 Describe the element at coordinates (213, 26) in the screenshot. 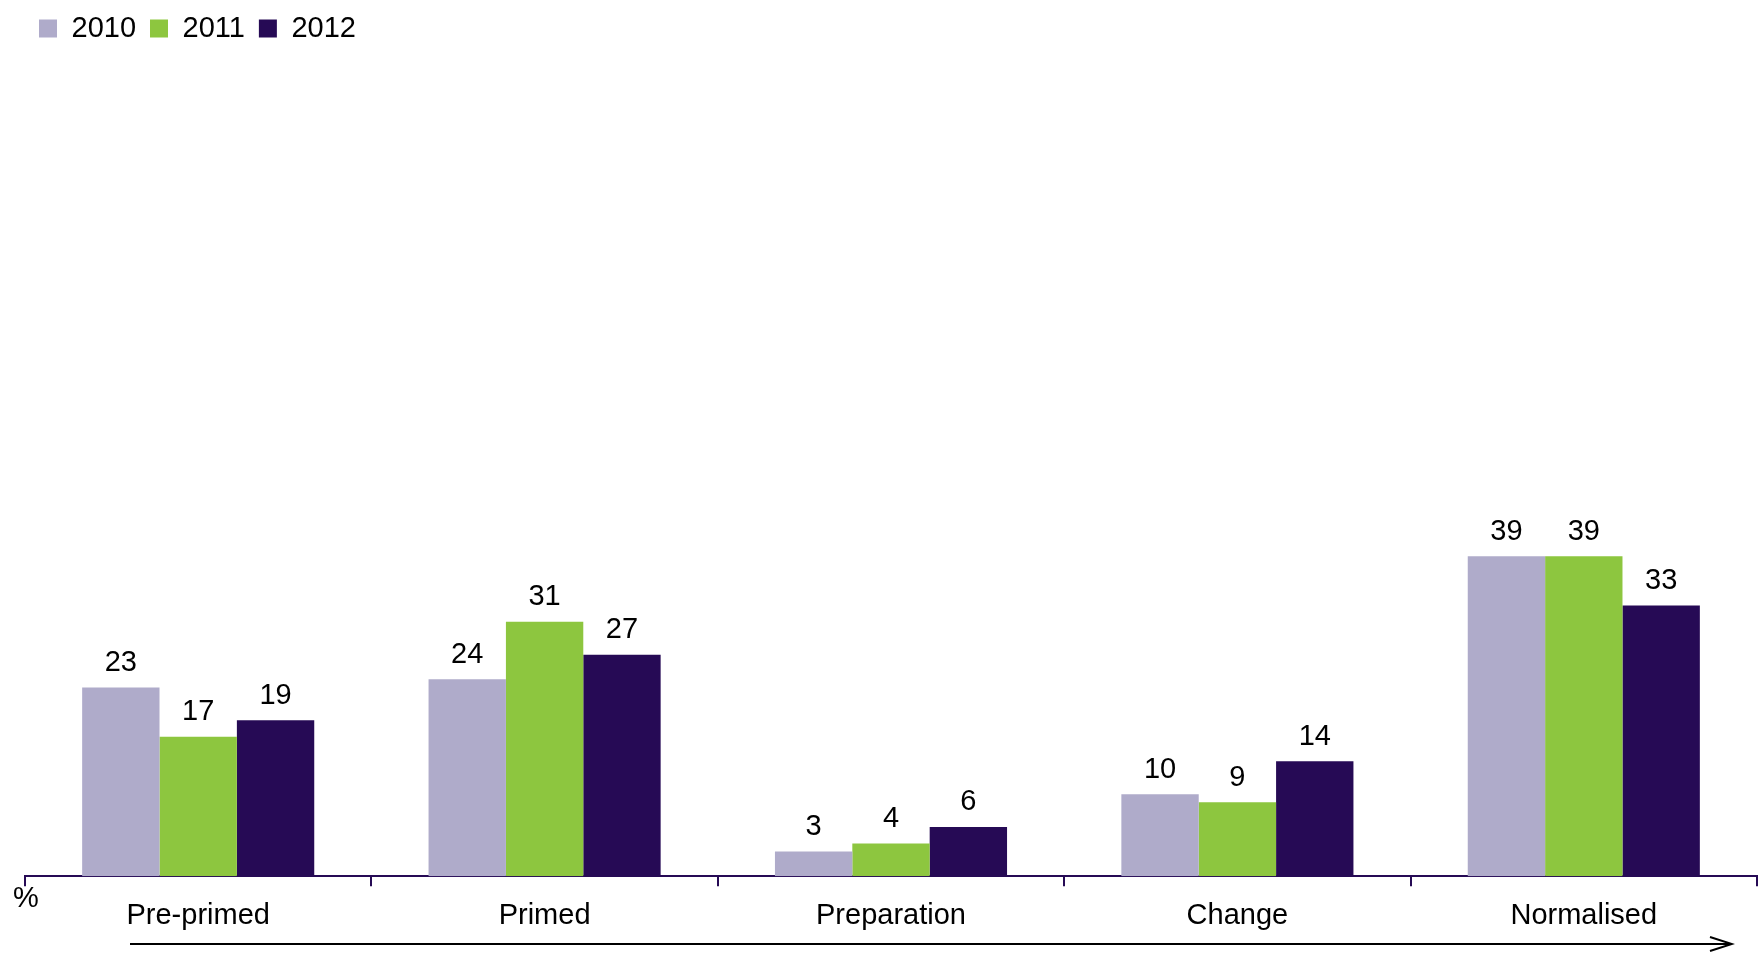

I see `legend-label: 2011` at that location.